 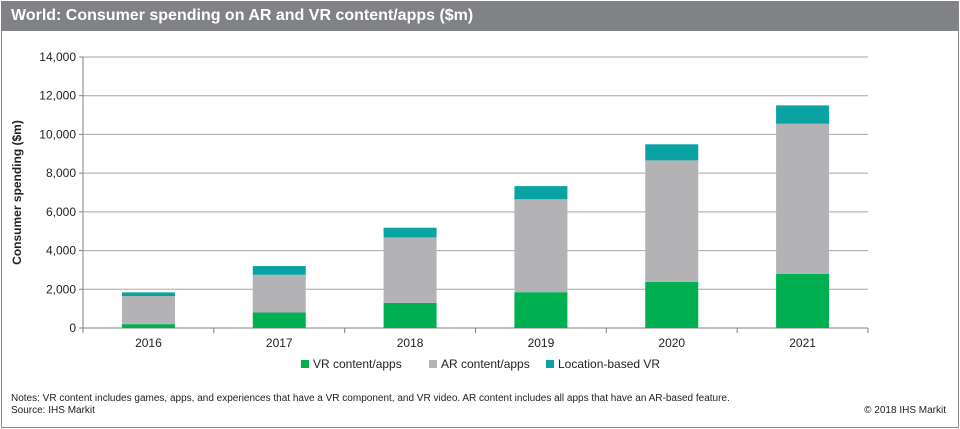 What do you see at coordinates (61, 289) in the screenshot?
I see `y-tick-label: 2,000` at bounding box center [61, 289].